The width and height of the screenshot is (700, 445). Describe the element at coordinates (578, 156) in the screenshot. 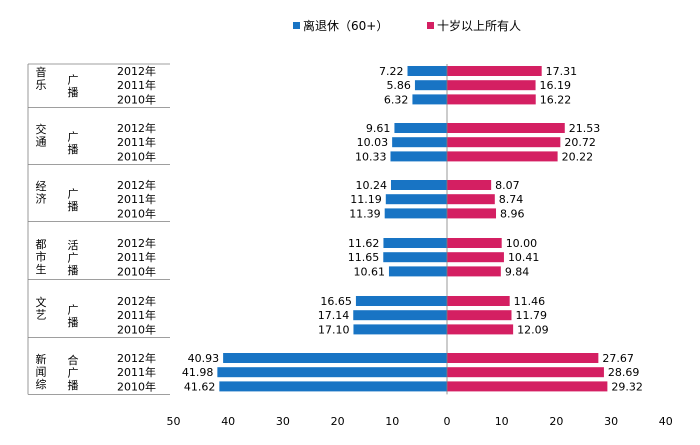

I see `value-label-right: 20.22` at that location.